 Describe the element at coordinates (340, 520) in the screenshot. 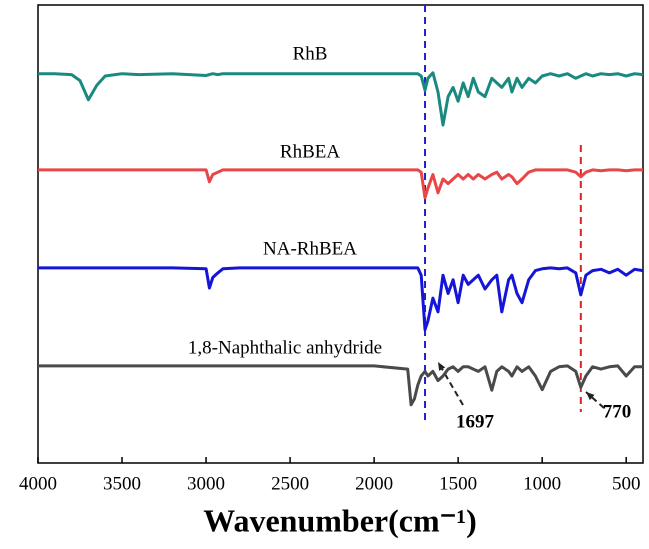

I see `x-axis-label: Wavenumber(cm⁻¹)` at that location.